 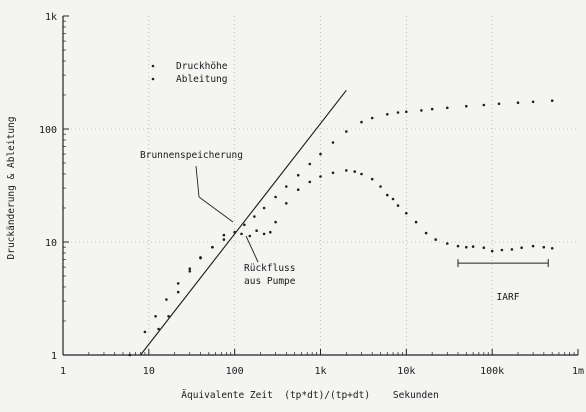 What do you see at coordinates (11, 188) in the screenshot?
I see `y-axis-label: Druckänderung & Ableitung` at bounding box center [11, 188].